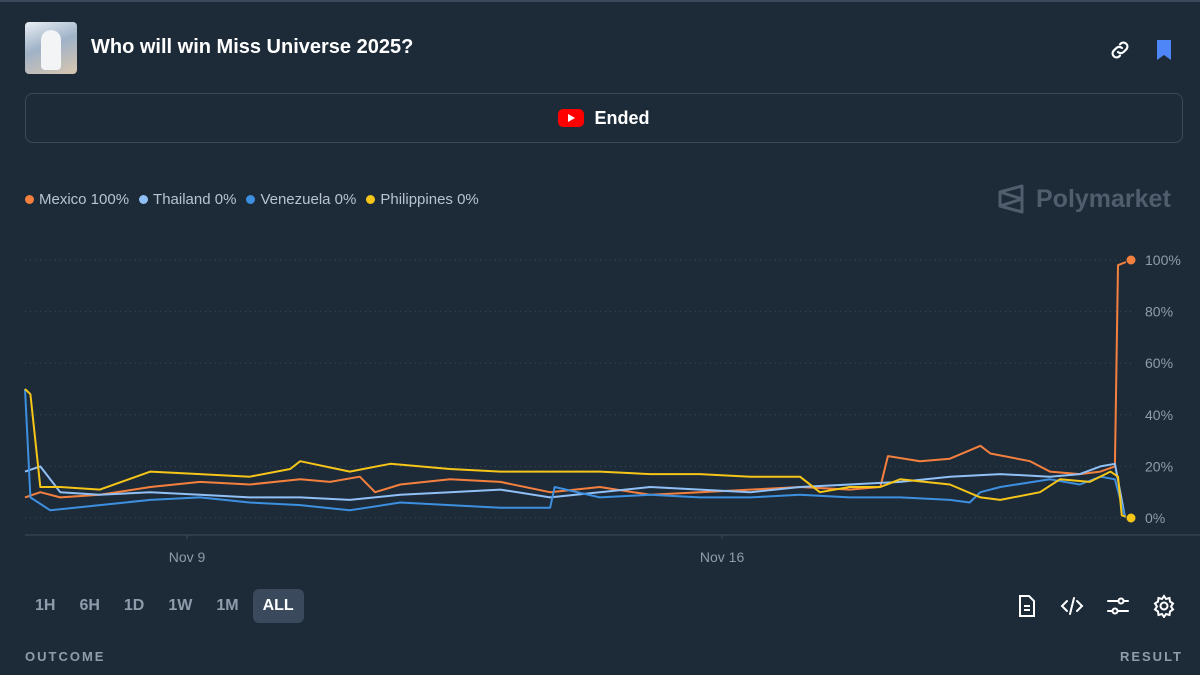  I want to click on gear-button, so click(1164, 606).